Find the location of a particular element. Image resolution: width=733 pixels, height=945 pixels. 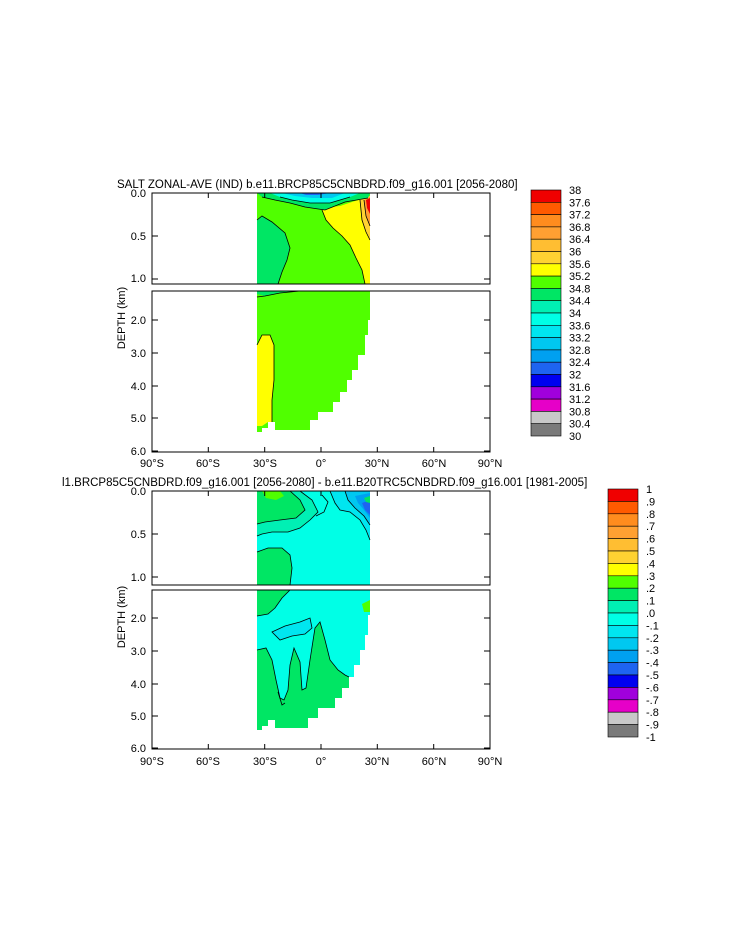

panel-1-xtick-labels: 90°S 60°S 30°S 0° 30°N 60°N 90°N is located at coordinates (321, 464).